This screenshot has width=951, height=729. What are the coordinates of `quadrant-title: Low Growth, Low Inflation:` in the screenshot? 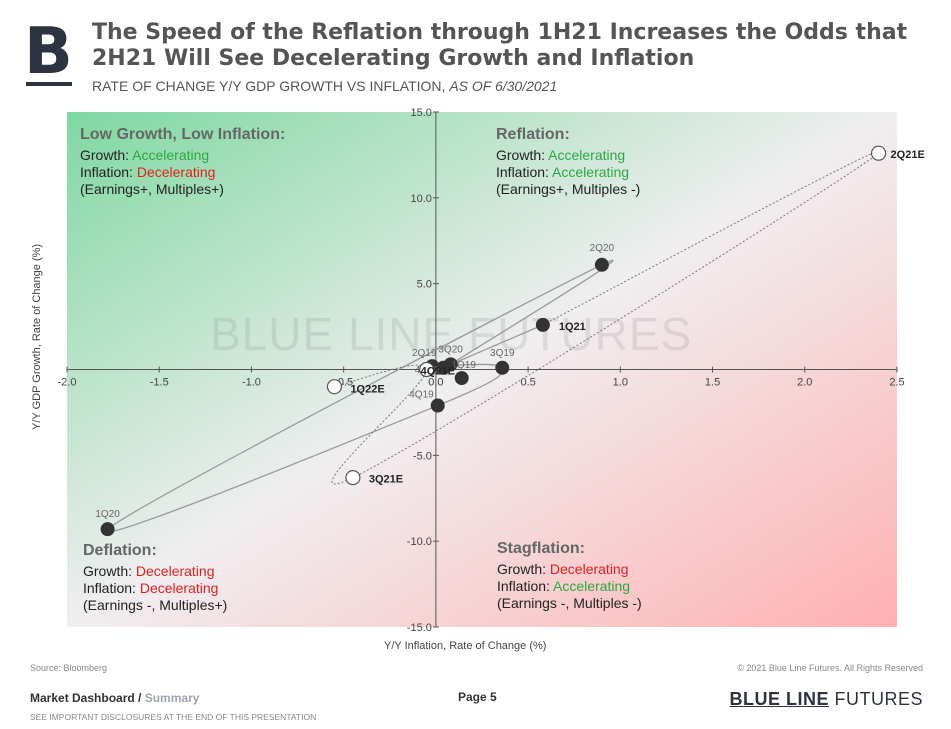 It's located at (183, 134).